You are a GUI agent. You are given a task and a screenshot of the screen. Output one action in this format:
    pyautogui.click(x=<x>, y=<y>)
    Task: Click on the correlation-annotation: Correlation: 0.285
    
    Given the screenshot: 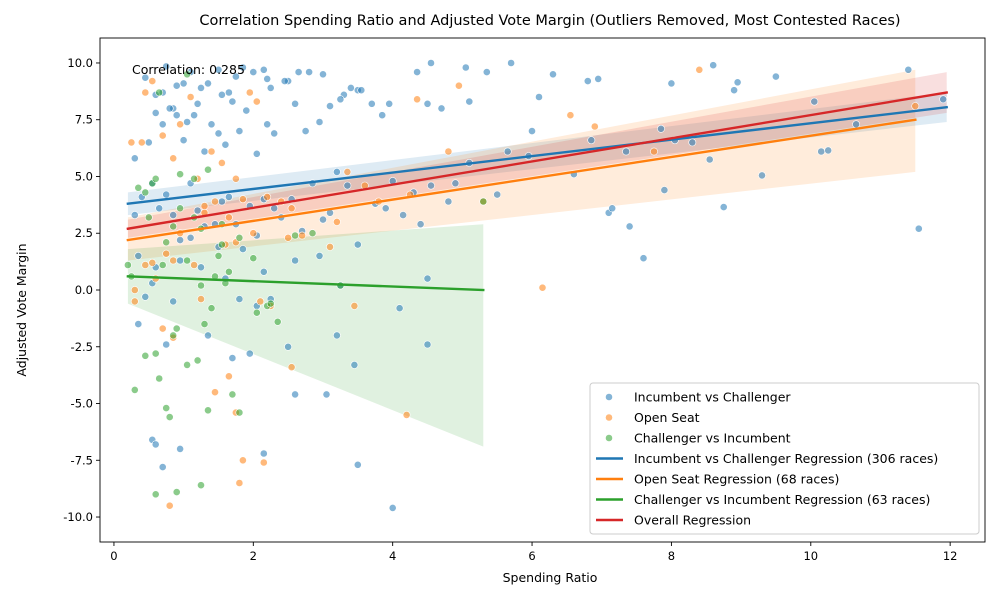 What is the action you would take?
    pyautogui.click(x=188, y=69)
    